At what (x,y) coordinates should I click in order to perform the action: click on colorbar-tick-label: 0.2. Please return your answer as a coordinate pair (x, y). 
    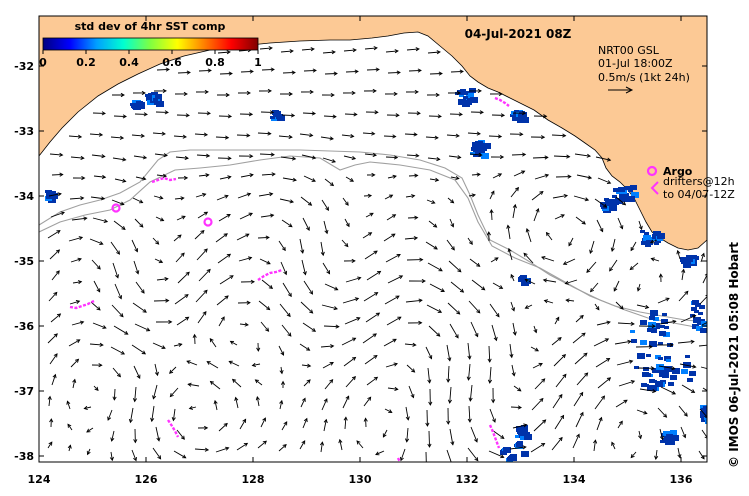
    Looking at the image, I should click on (86, 62).